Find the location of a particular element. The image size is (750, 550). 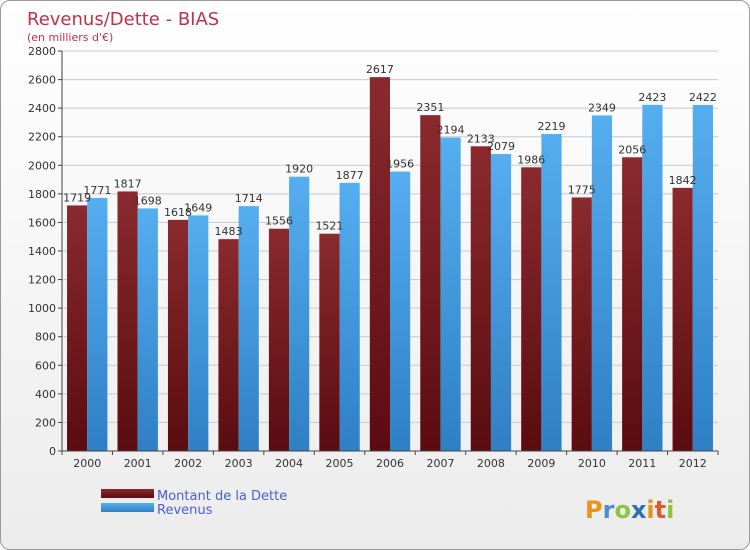

bar-debt-2011 is located at coordinates (632, 304).